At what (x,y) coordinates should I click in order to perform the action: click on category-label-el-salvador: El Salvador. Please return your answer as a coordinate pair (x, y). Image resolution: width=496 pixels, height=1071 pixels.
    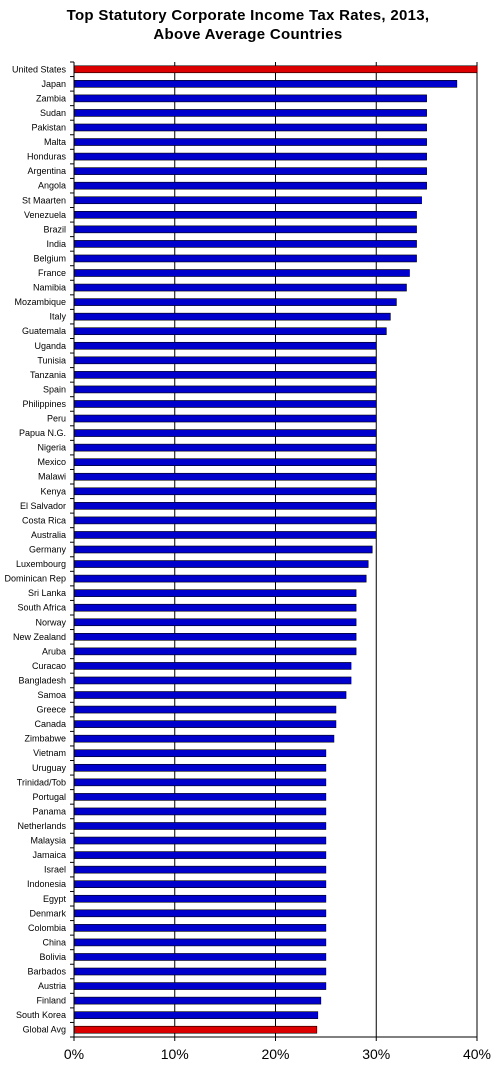
    Looking at the image, I should click on (43, 506).